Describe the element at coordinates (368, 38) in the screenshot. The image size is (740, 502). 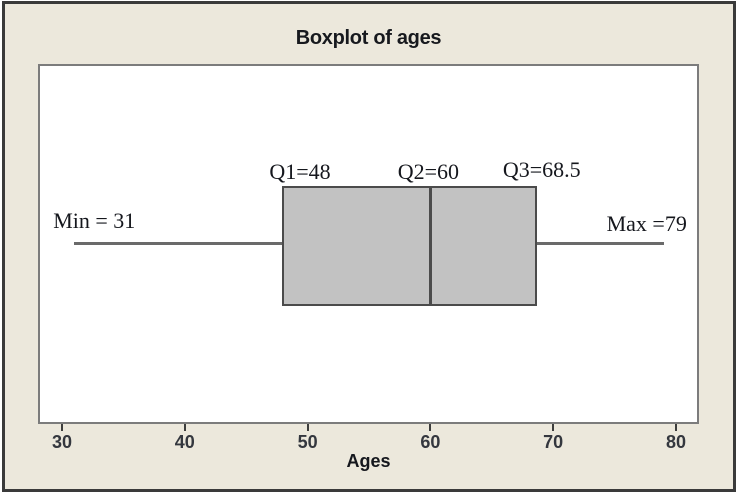
I see `chart-title: Boxplot of ages` at that location.